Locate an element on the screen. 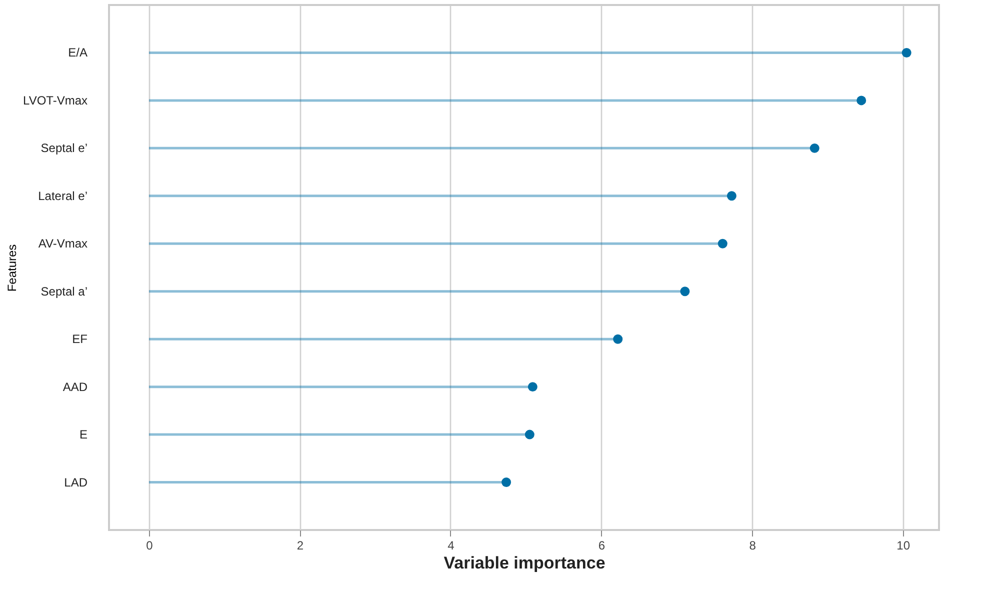 The image size is (994, 600). y-tick-label: EF is located at coordinates (80, 339).